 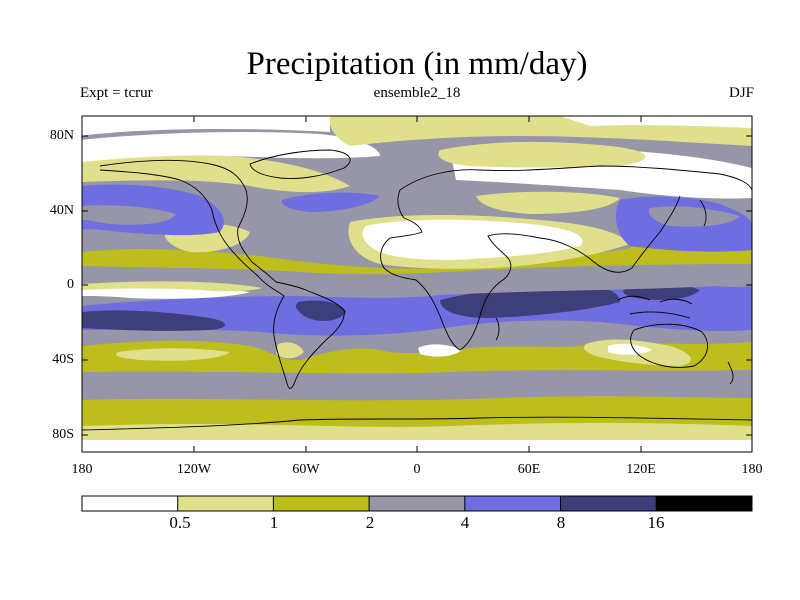 What do you see at coordinates (129, 215) in the screenshot?
I see `patch-north-pacific-core` at bounding box center [129, 215].